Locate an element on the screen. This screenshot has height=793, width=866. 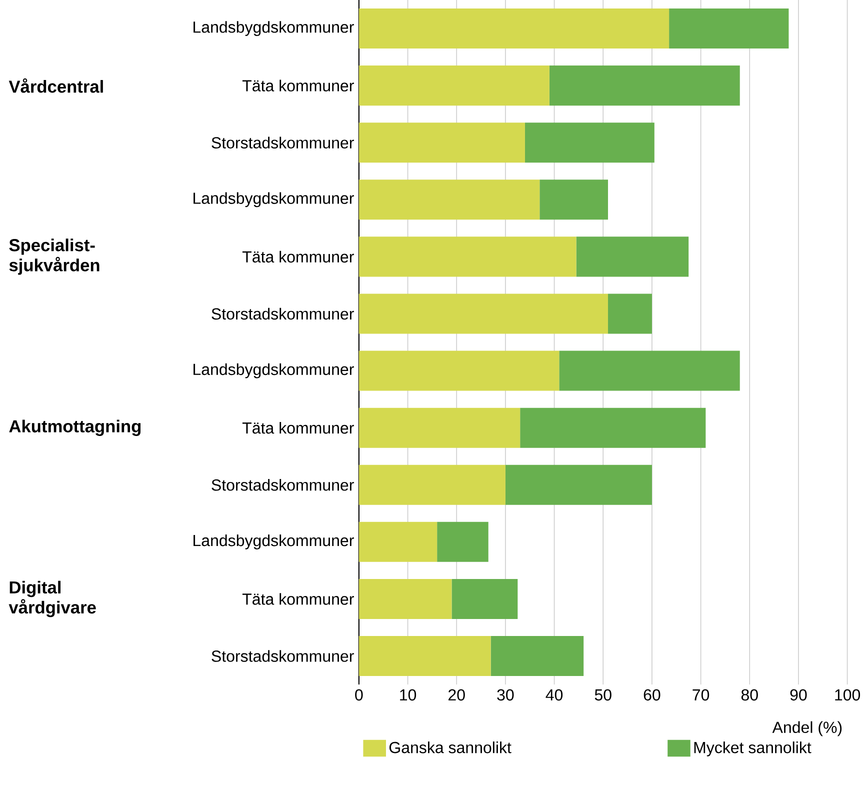
text: Specialist-sjukvården is located at coordinates (54, 256).